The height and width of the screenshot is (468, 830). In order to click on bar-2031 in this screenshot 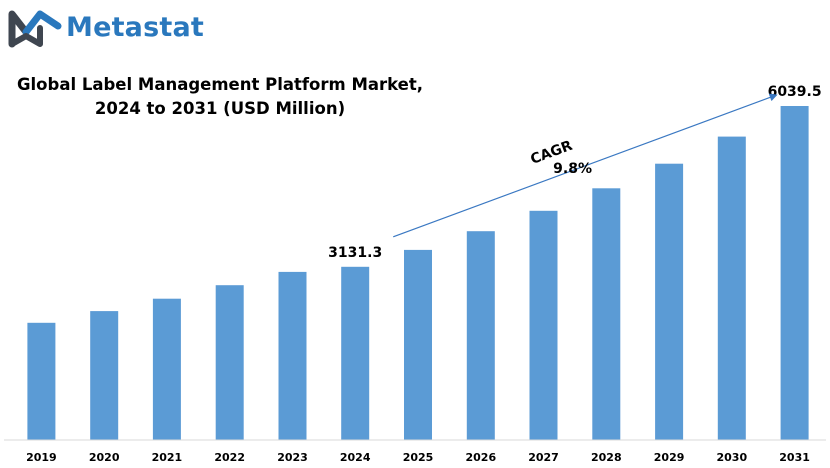, I will do `click(794, 273)`.